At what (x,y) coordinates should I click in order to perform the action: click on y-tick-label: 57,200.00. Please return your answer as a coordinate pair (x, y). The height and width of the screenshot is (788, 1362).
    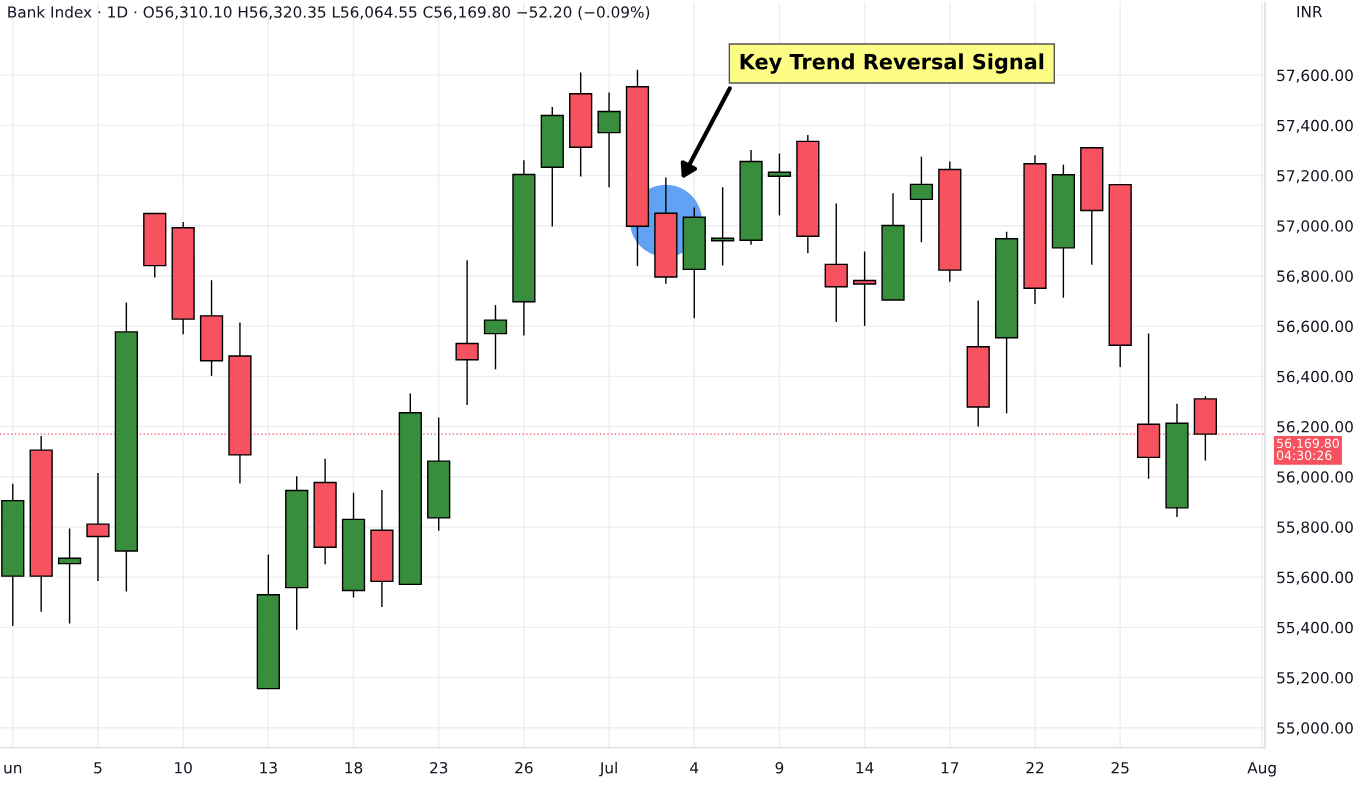
    Looking at the image, I should click on (1315, 177).